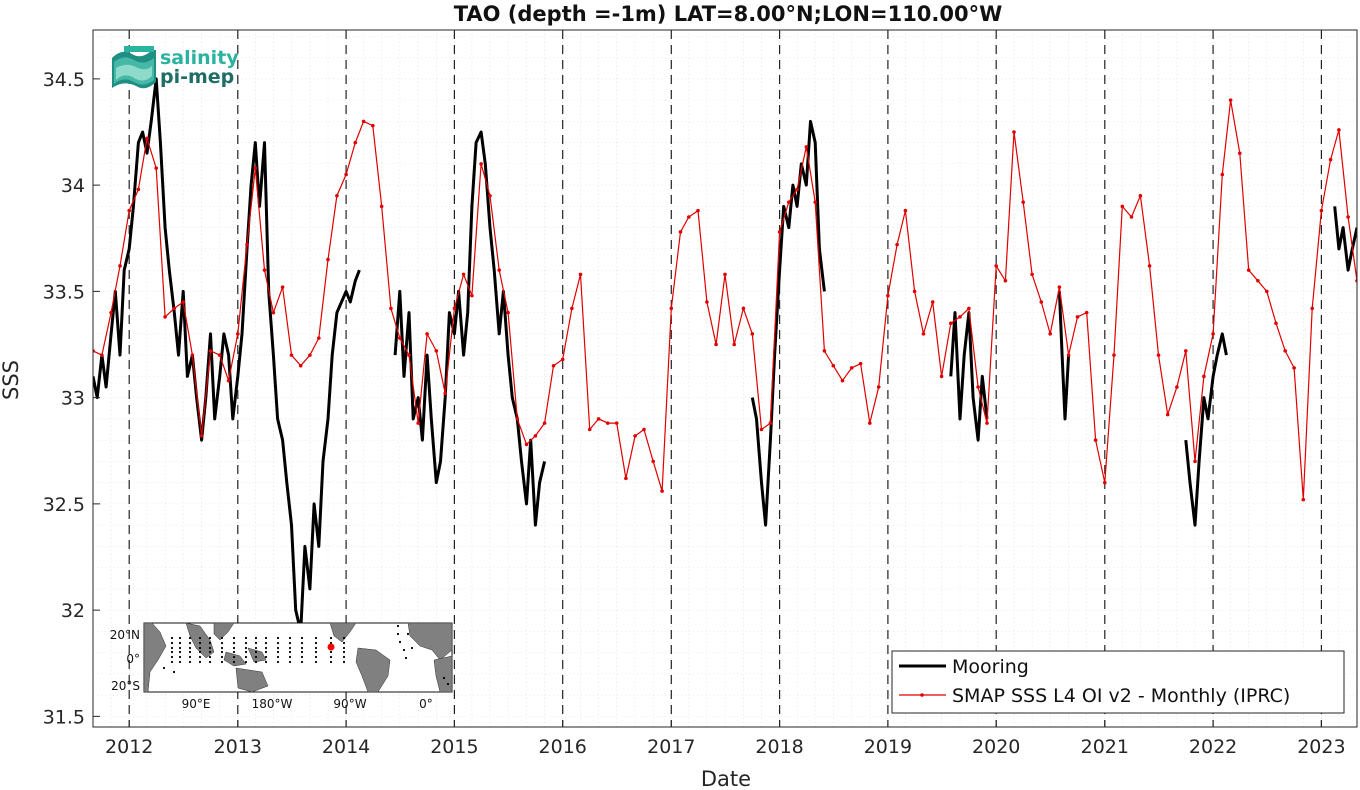 The width and height of the screenshot is (1360, 790). What do you see at coordinates (306, 655) in the screenshot?
I see `tao-mooring-array` at bounding box center [306, 655].